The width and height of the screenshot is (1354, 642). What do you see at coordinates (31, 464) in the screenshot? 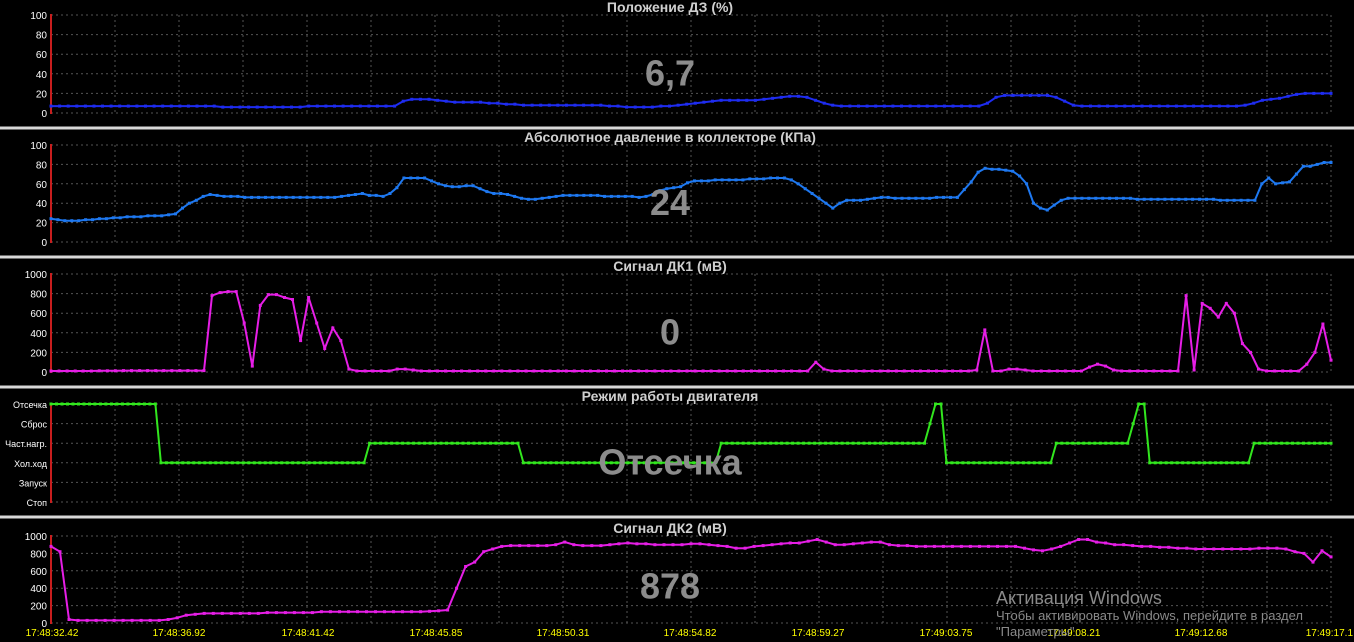
I see `y-tick-label: Хол.ход` at bounding box center [31, 464].